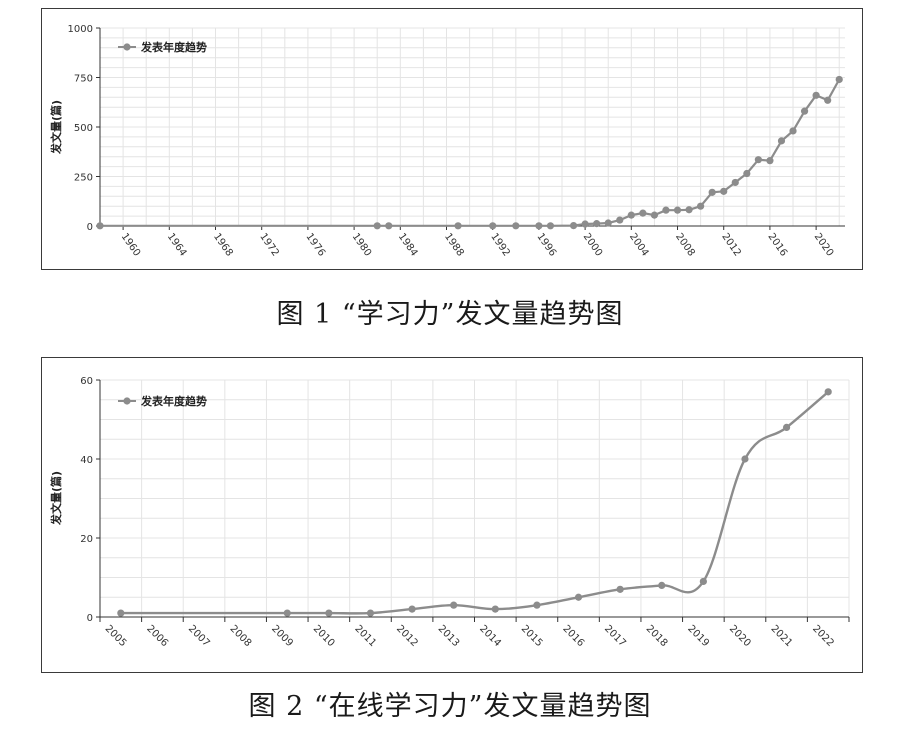 The image size is (900, 737). I want to click on x-tick-label: 2017, so click(615, 636).